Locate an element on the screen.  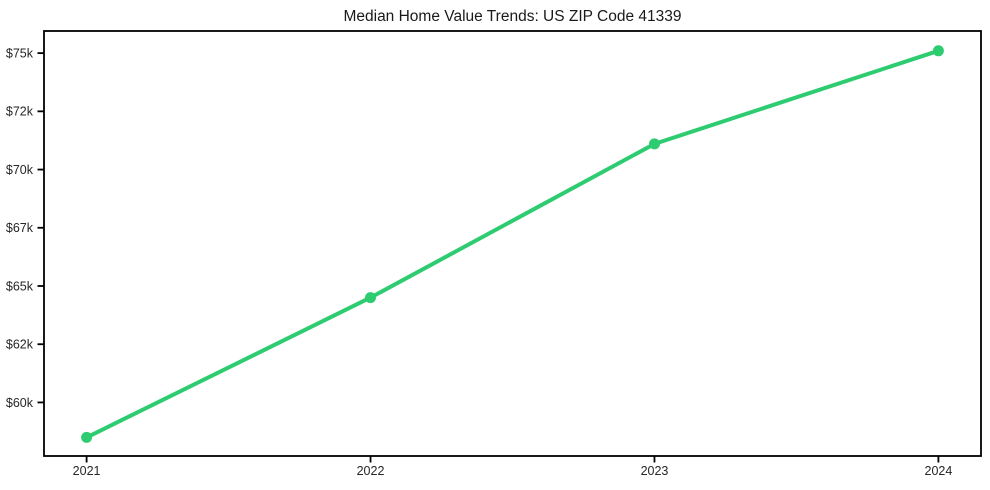
y-axis-ticks: $60k $62k $65k $67k $70k $72k $75k is located at coordinates (25, 228).